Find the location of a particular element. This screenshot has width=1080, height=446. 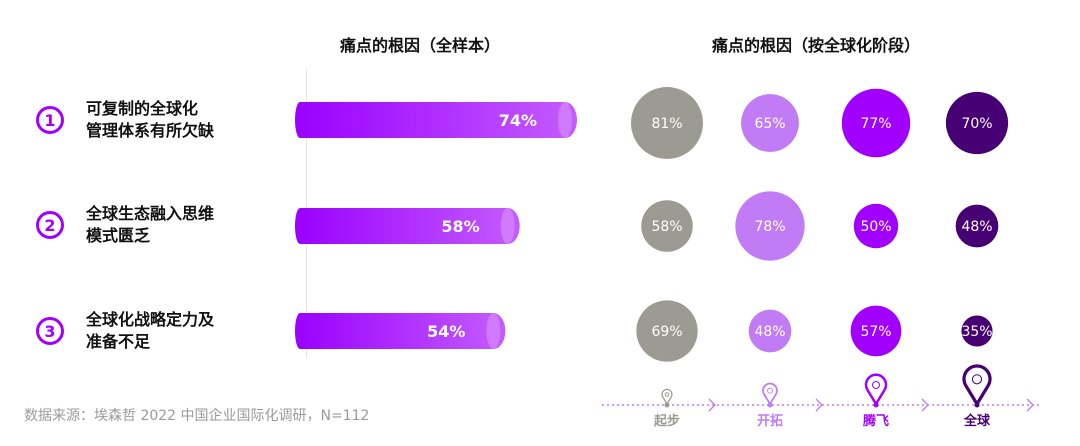

number-badge-3: 3 is located at coordinates (50, 331).